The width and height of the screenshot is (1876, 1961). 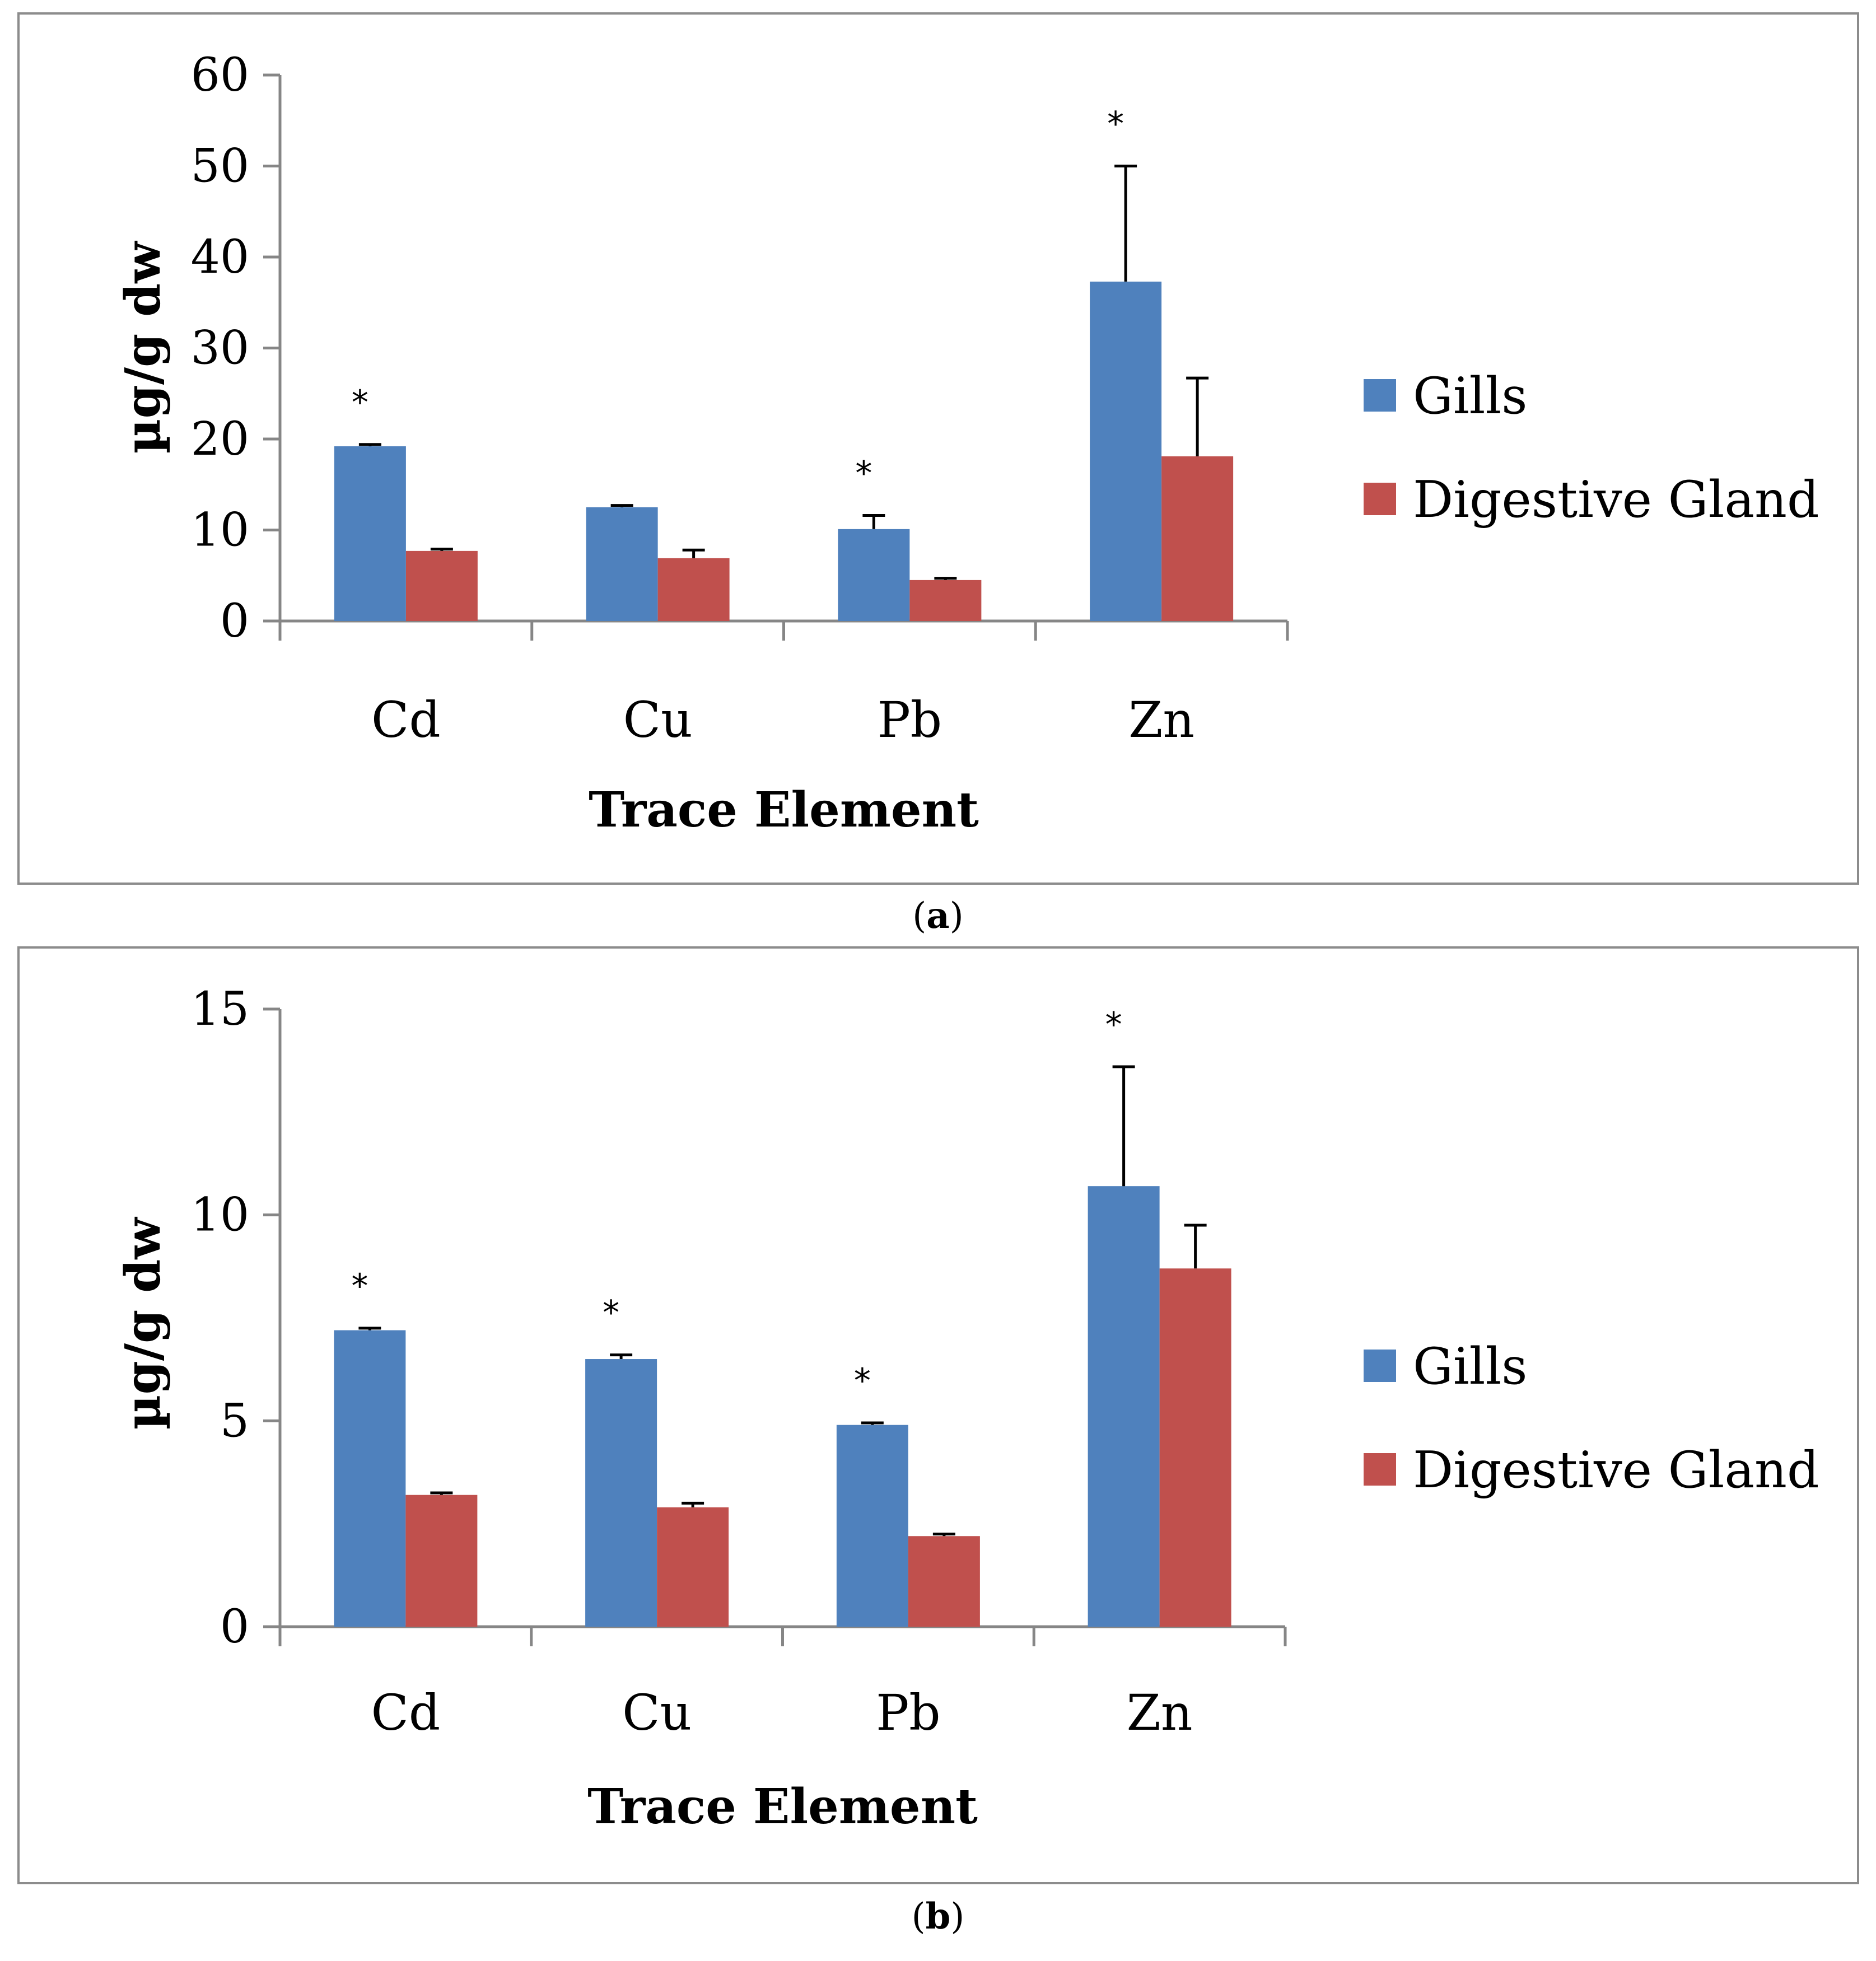 I want to click on y-tick-label: 20, so click(x=220, y=439).